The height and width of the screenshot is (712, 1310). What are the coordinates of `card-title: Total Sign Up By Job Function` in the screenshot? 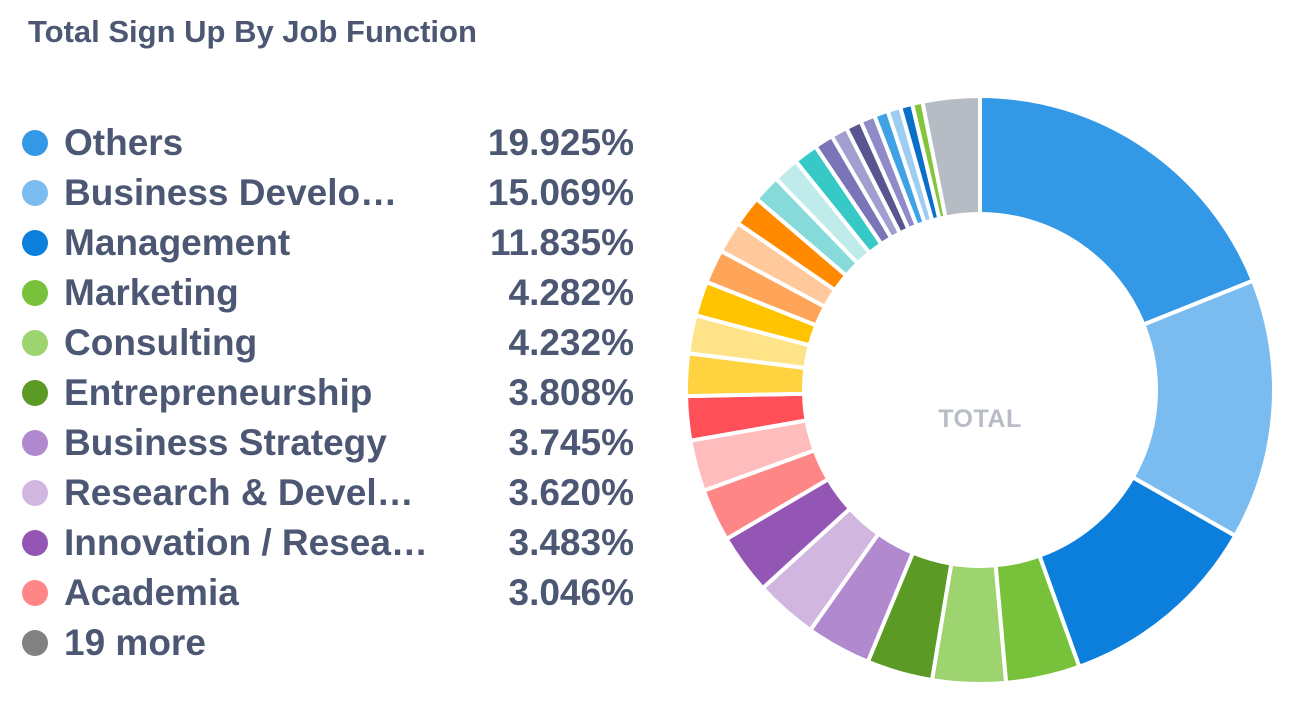 It's located at (252, 31).